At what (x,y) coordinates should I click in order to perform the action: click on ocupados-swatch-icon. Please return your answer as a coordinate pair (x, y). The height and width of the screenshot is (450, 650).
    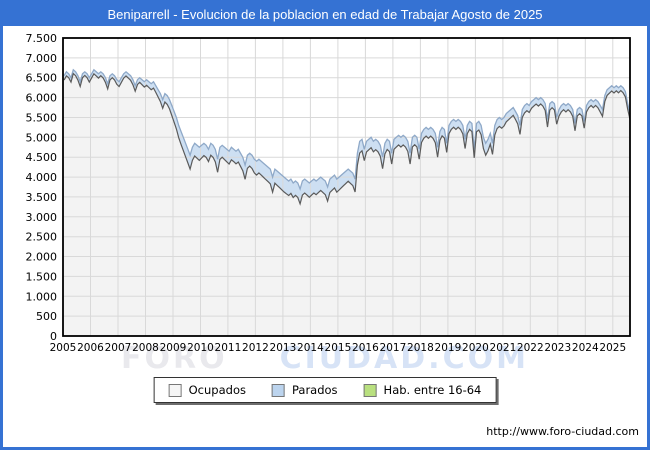
    Looking at the image, I should click on (175, 390).